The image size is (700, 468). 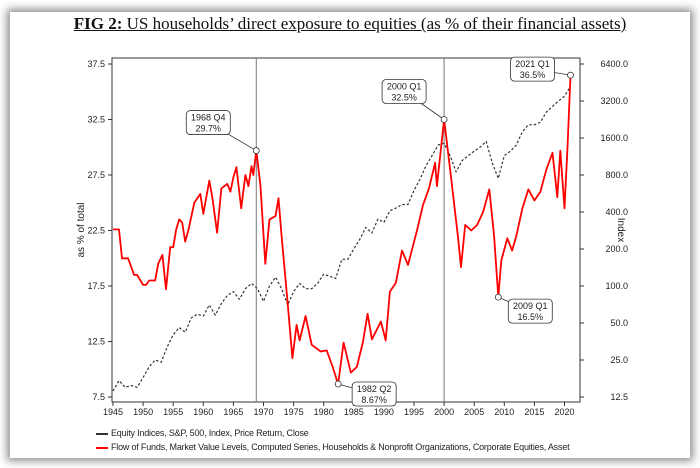 I want to click on callout-label: 1982 Q2, so click(x=374, y=389).